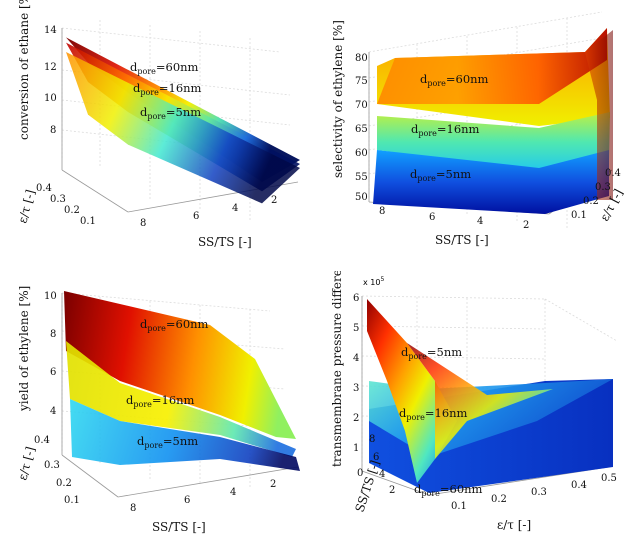 The width and height of the screenshot is (633, 542). Describe the element at coordinates (361, 105) in the screenshot. I see `z-tick: 70` at that location.